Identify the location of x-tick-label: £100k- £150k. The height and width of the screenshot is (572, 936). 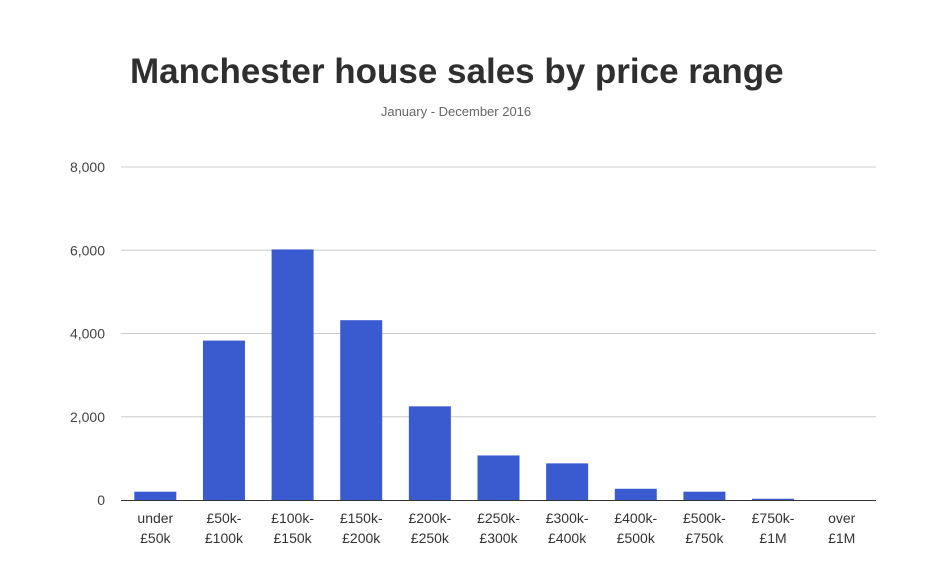
(292, 528).